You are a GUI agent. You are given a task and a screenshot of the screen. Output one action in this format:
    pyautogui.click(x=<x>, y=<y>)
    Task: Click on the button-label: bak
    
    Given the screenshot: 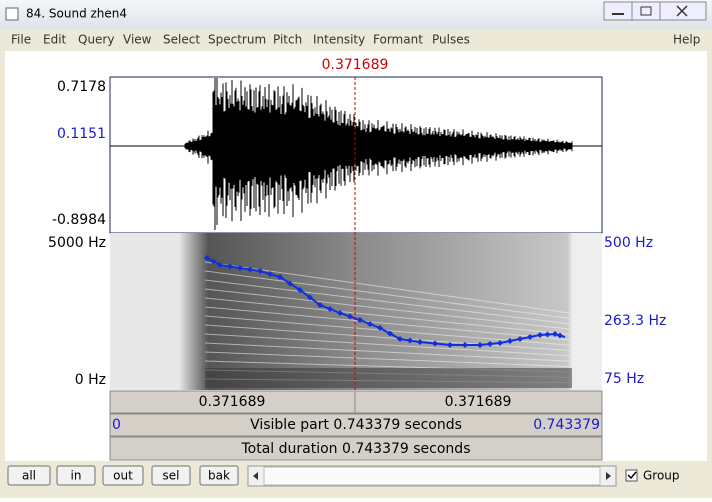 What is the action you would take?
    pyautogui.click(x=219, y=476)
    